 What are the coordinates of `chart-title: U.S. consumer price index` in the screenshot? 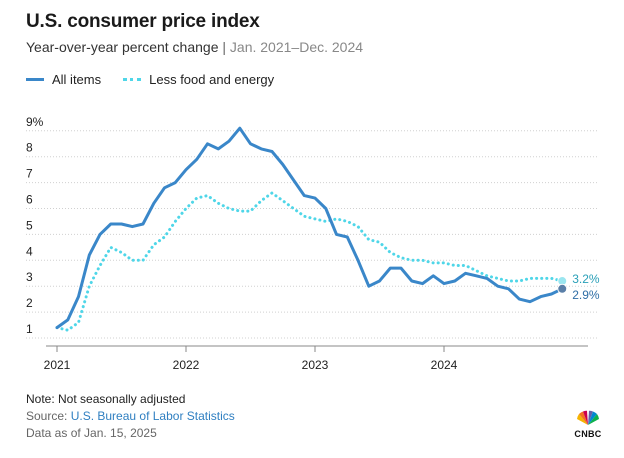 It's located at (143, 21).